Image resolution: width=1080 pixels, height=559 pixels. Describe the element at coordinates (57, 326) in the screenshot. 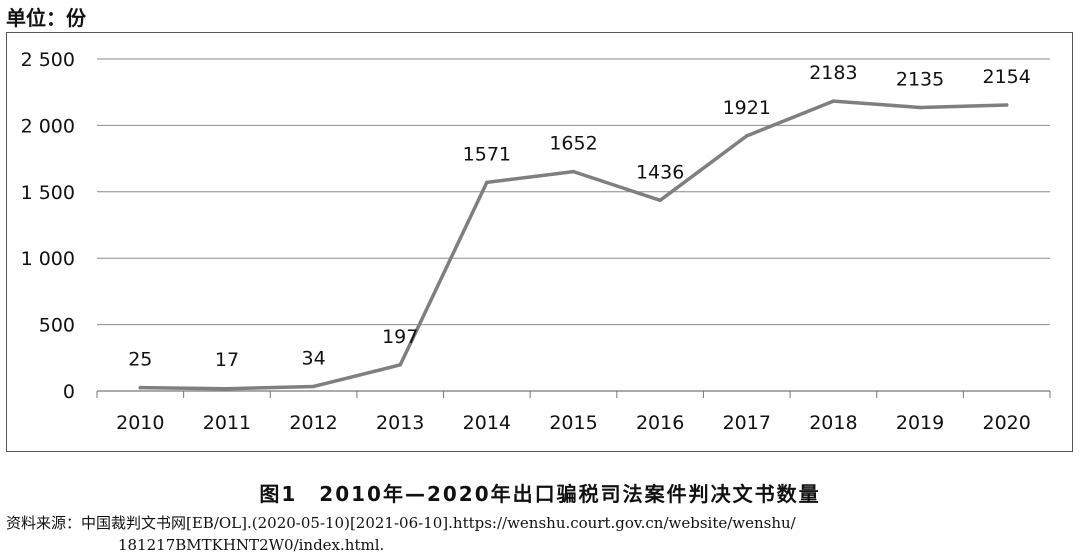

I see `y-tick-label: 500` at that location.